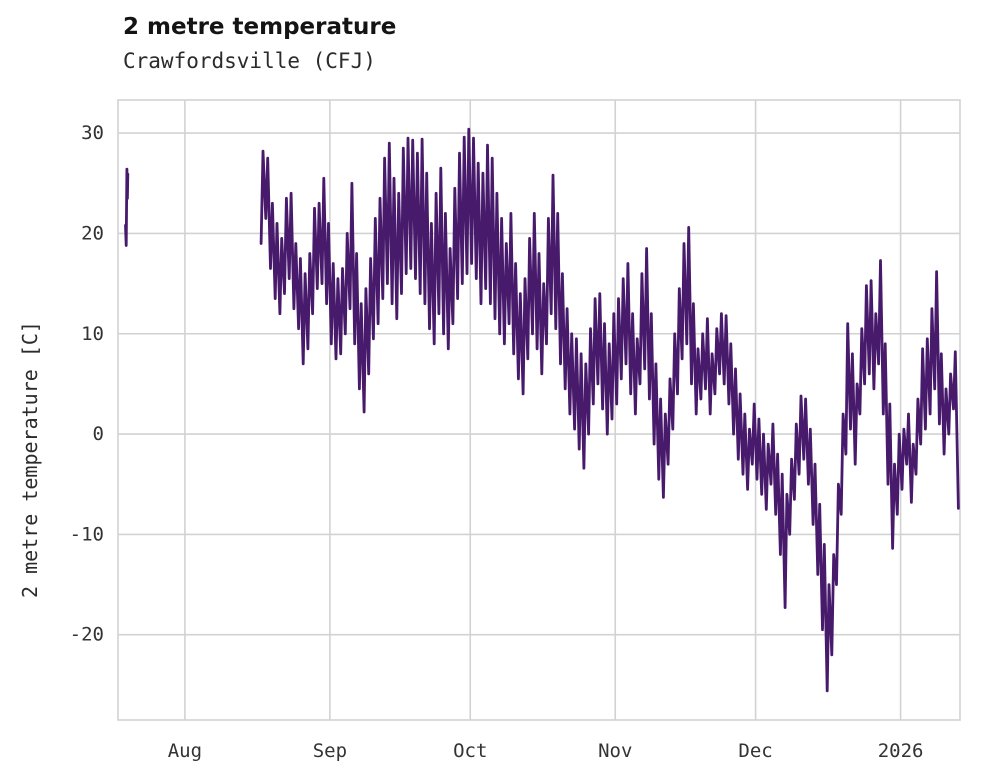 The width and height of the screenshot is (981, 782). Describe the element at coordinates (249, 61) in the screenshot. I see `chart-subtitle: Crawfordsville (CFJ)` at that location.